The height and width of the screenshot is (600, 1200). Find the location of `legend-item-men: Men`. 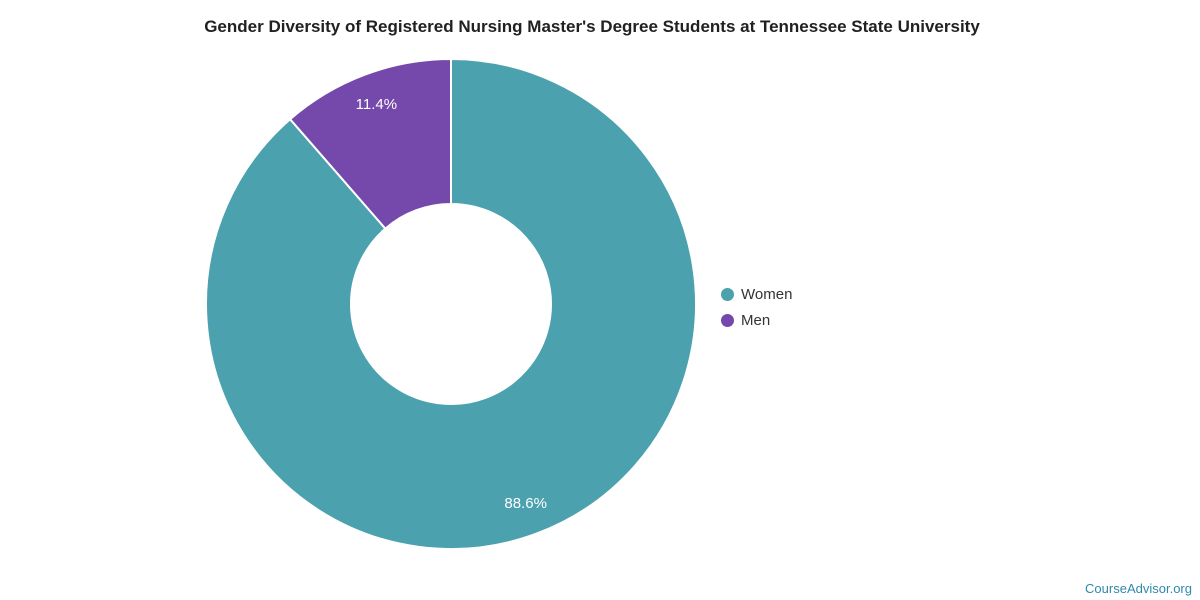

legend-item-men: Men is located at coordinates (756, 320).